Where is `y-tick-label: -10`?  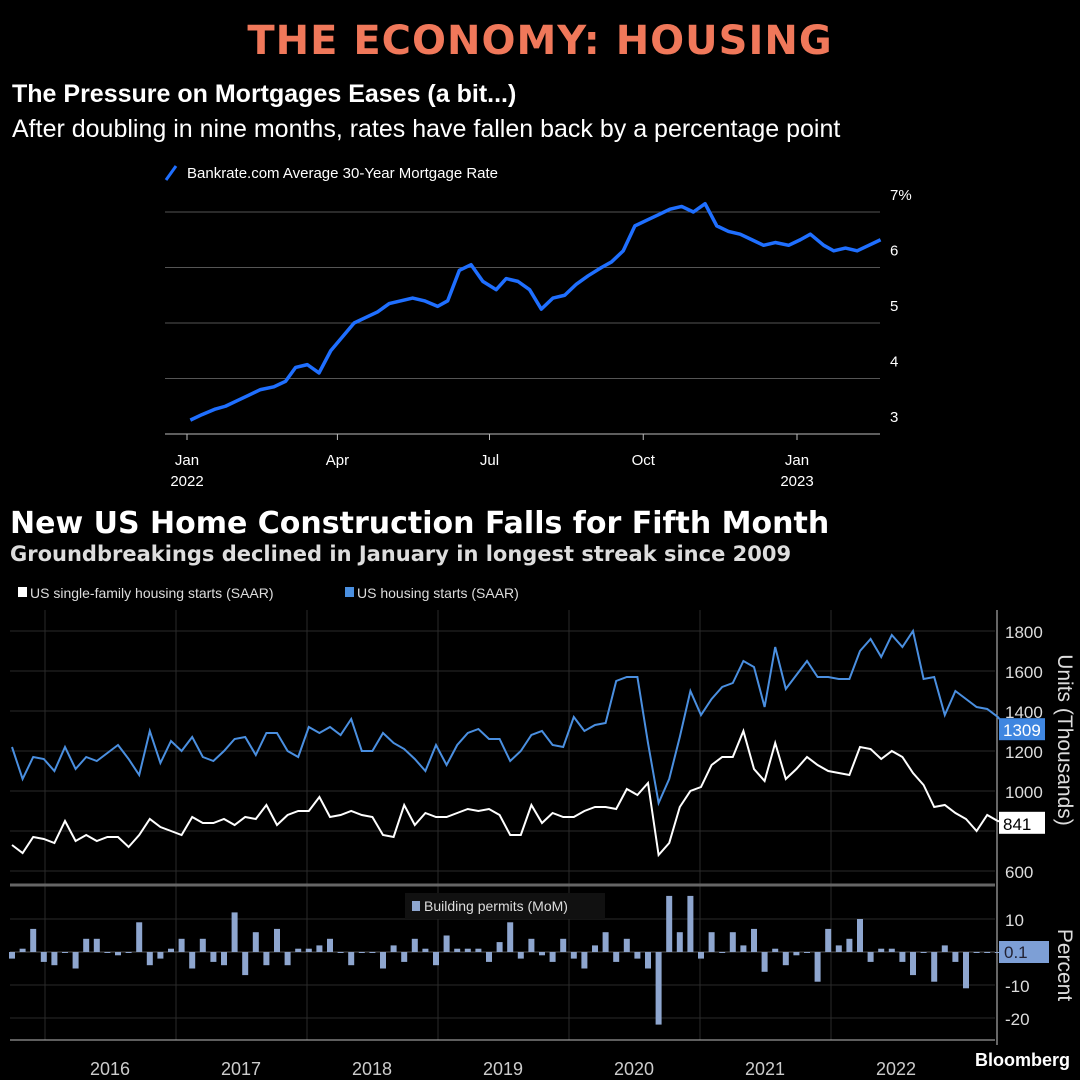
y-tick-label: -10 is located at coordinates (1017, 986).